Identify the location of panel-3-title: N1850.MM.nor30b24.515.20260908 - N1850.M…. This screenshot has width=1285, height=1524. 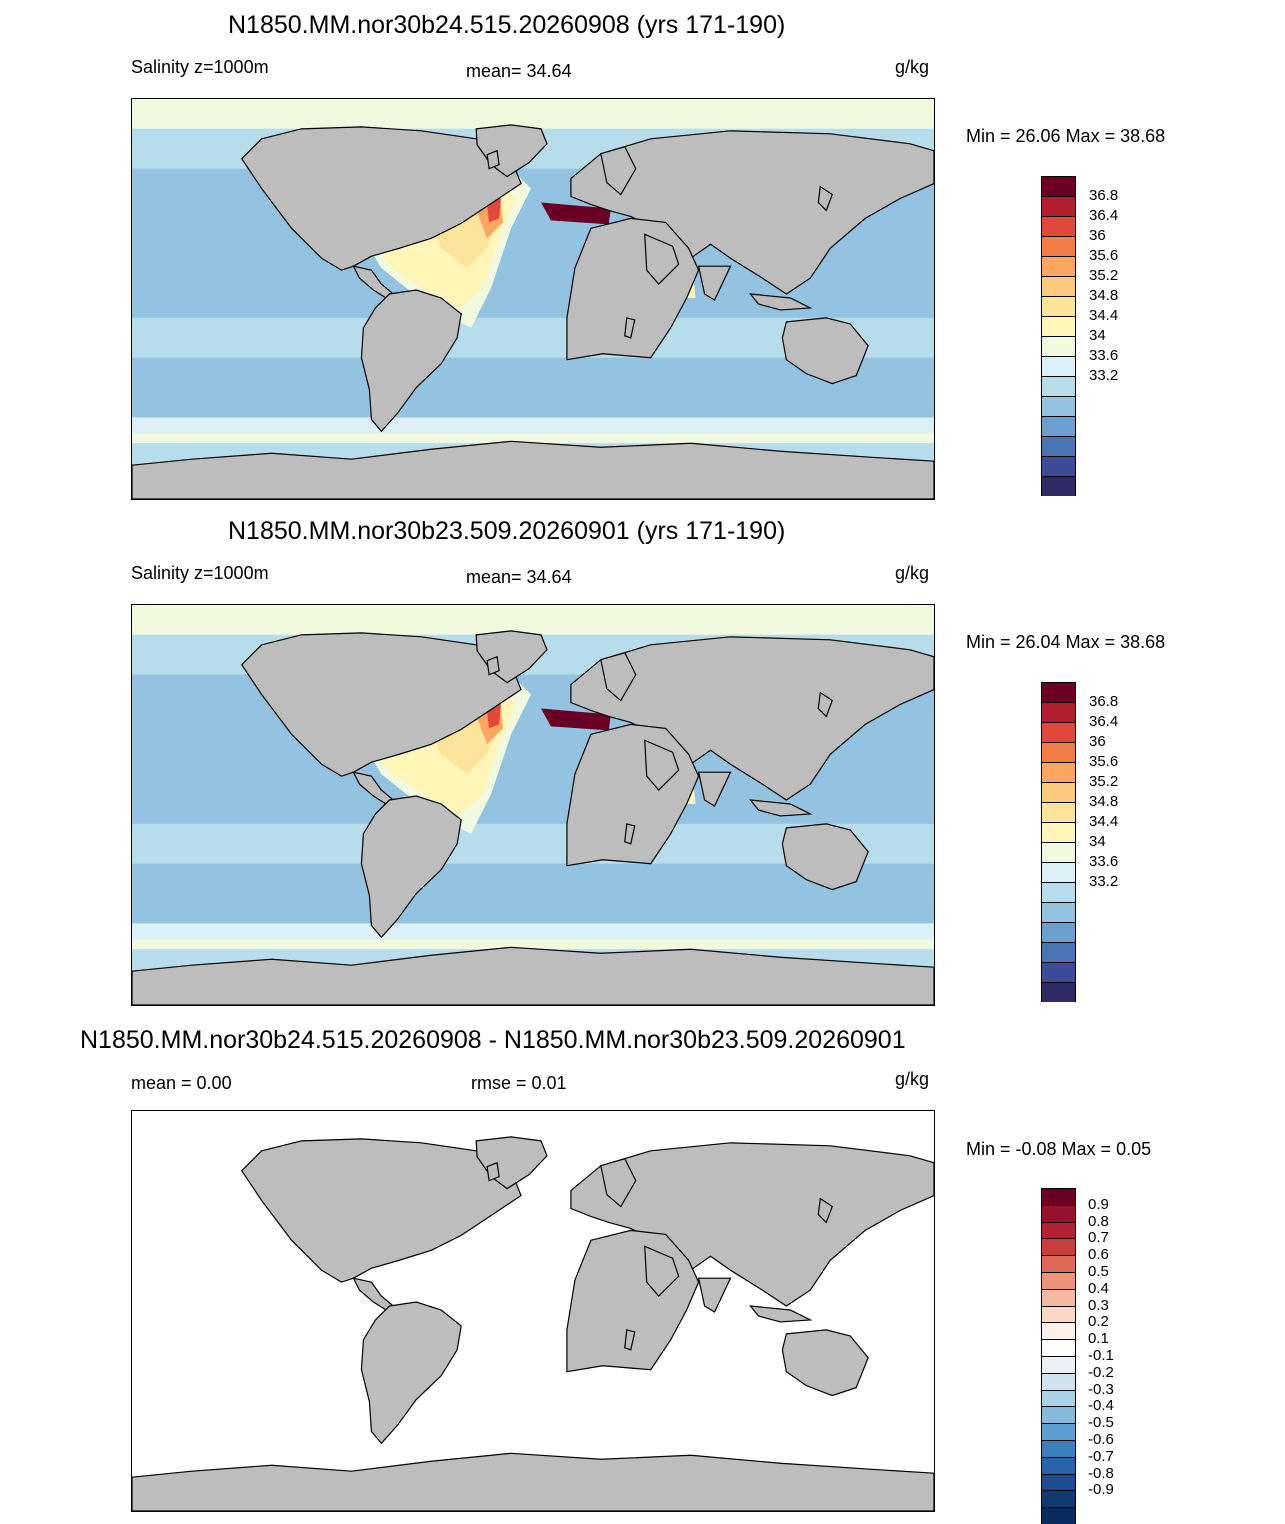
(493, 1040).